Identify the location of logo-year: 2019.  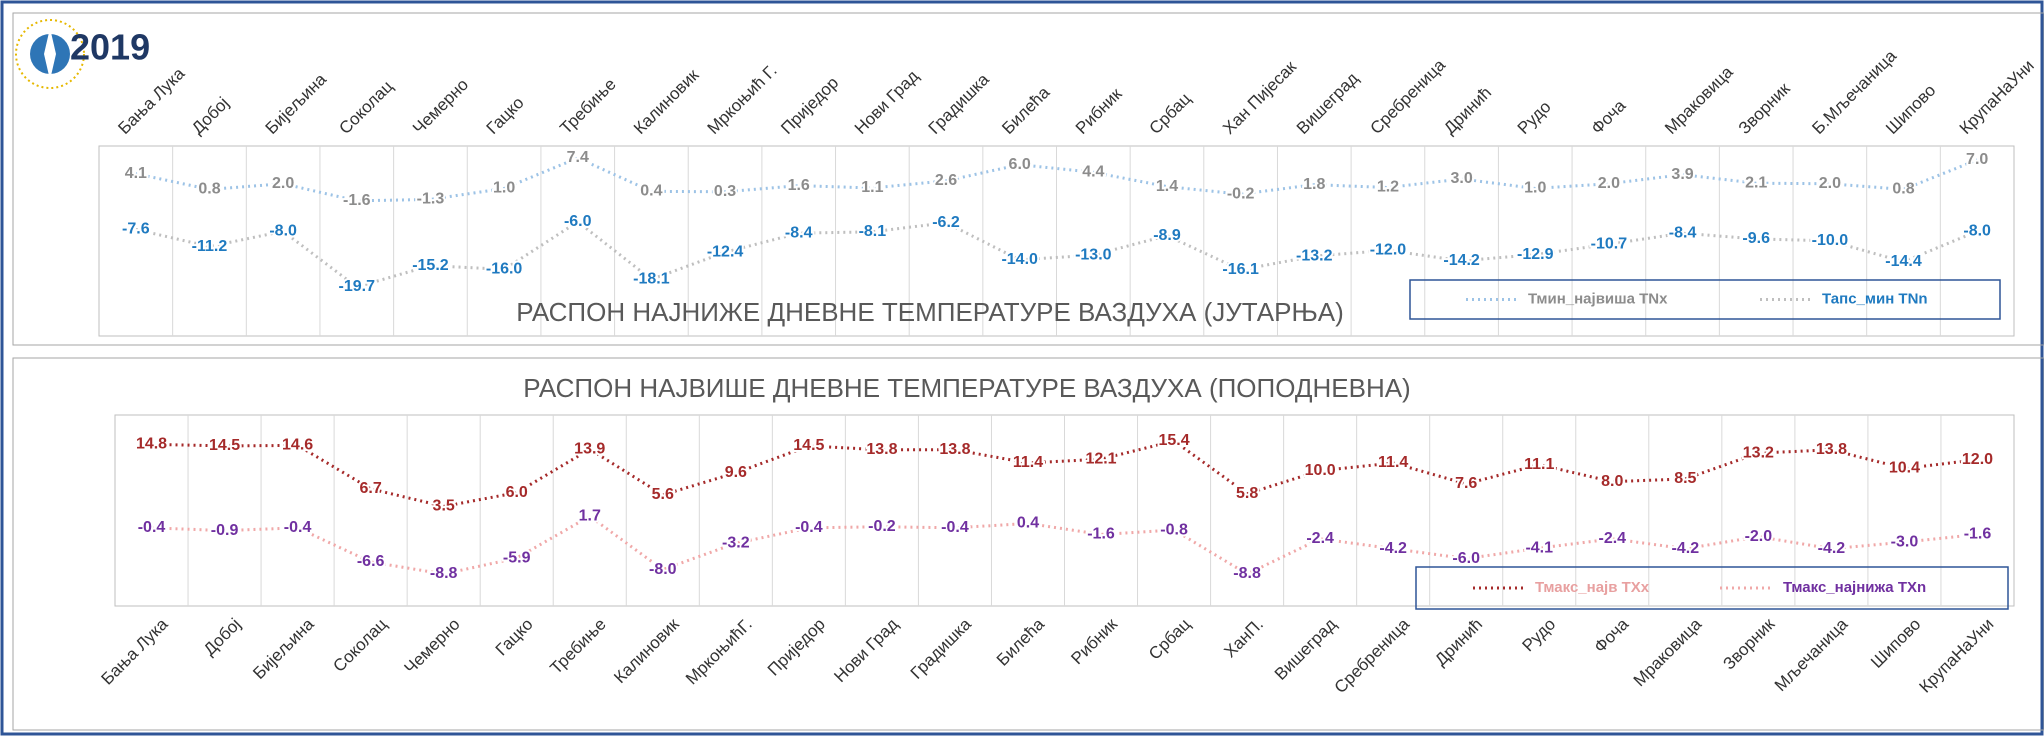
(110, 47).